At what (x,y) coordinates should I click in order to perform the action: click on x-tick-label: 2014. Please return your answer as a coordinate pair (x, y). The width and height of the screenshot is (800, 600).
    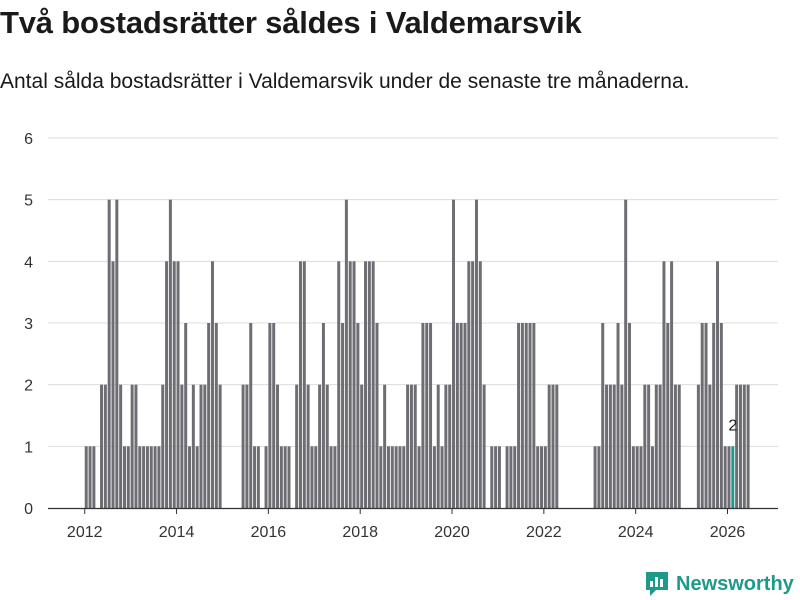
    Looking at the image, I should click on (177, 532).